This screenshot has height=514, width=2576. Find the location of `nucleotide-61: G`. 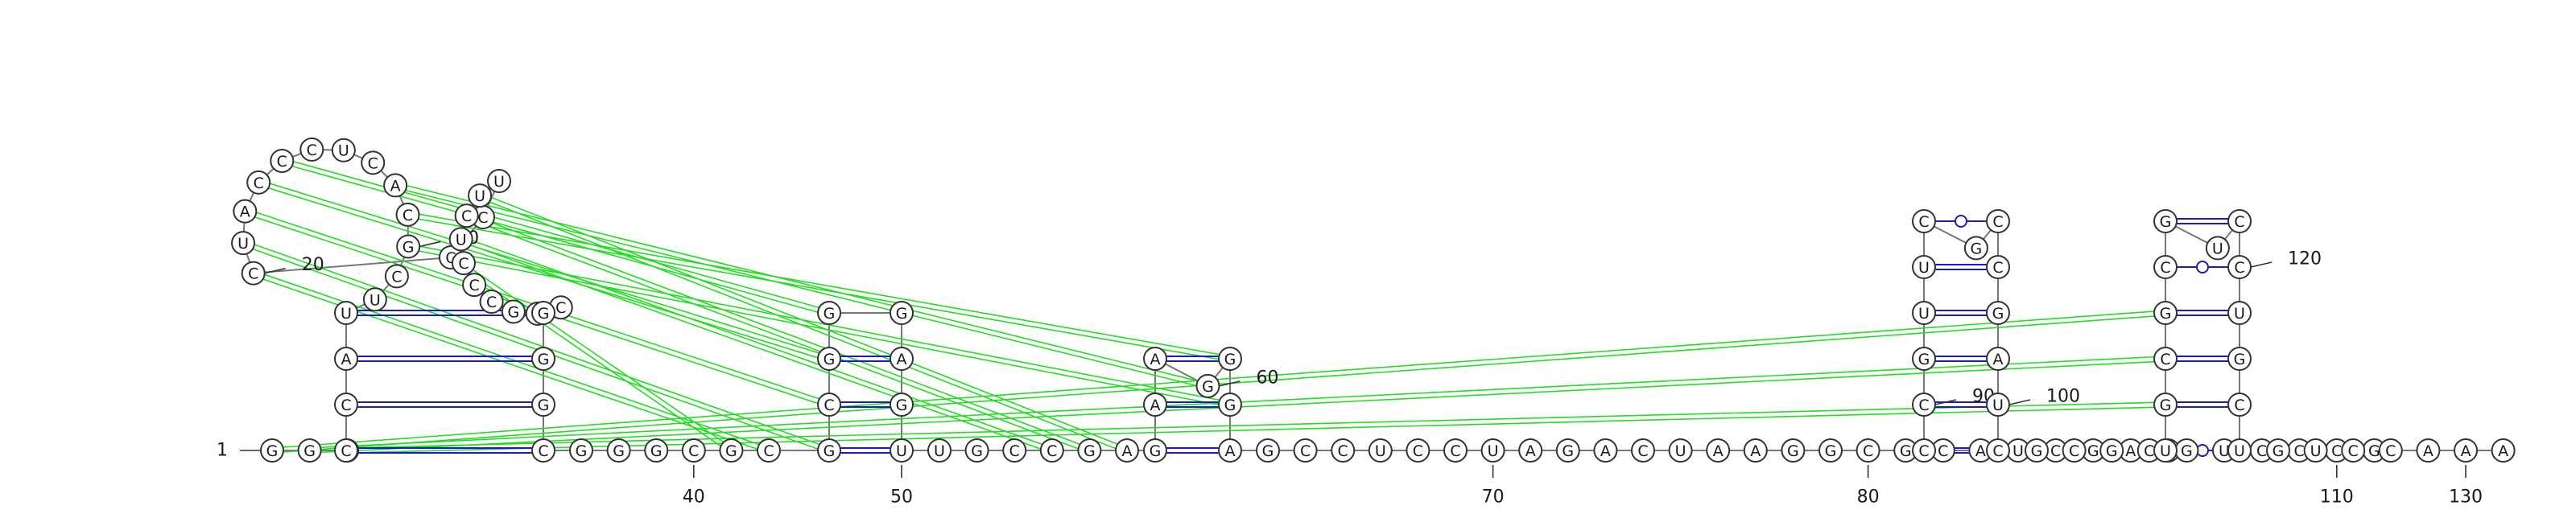

nucleotide-61: G is located at coordinates (1230, 359).